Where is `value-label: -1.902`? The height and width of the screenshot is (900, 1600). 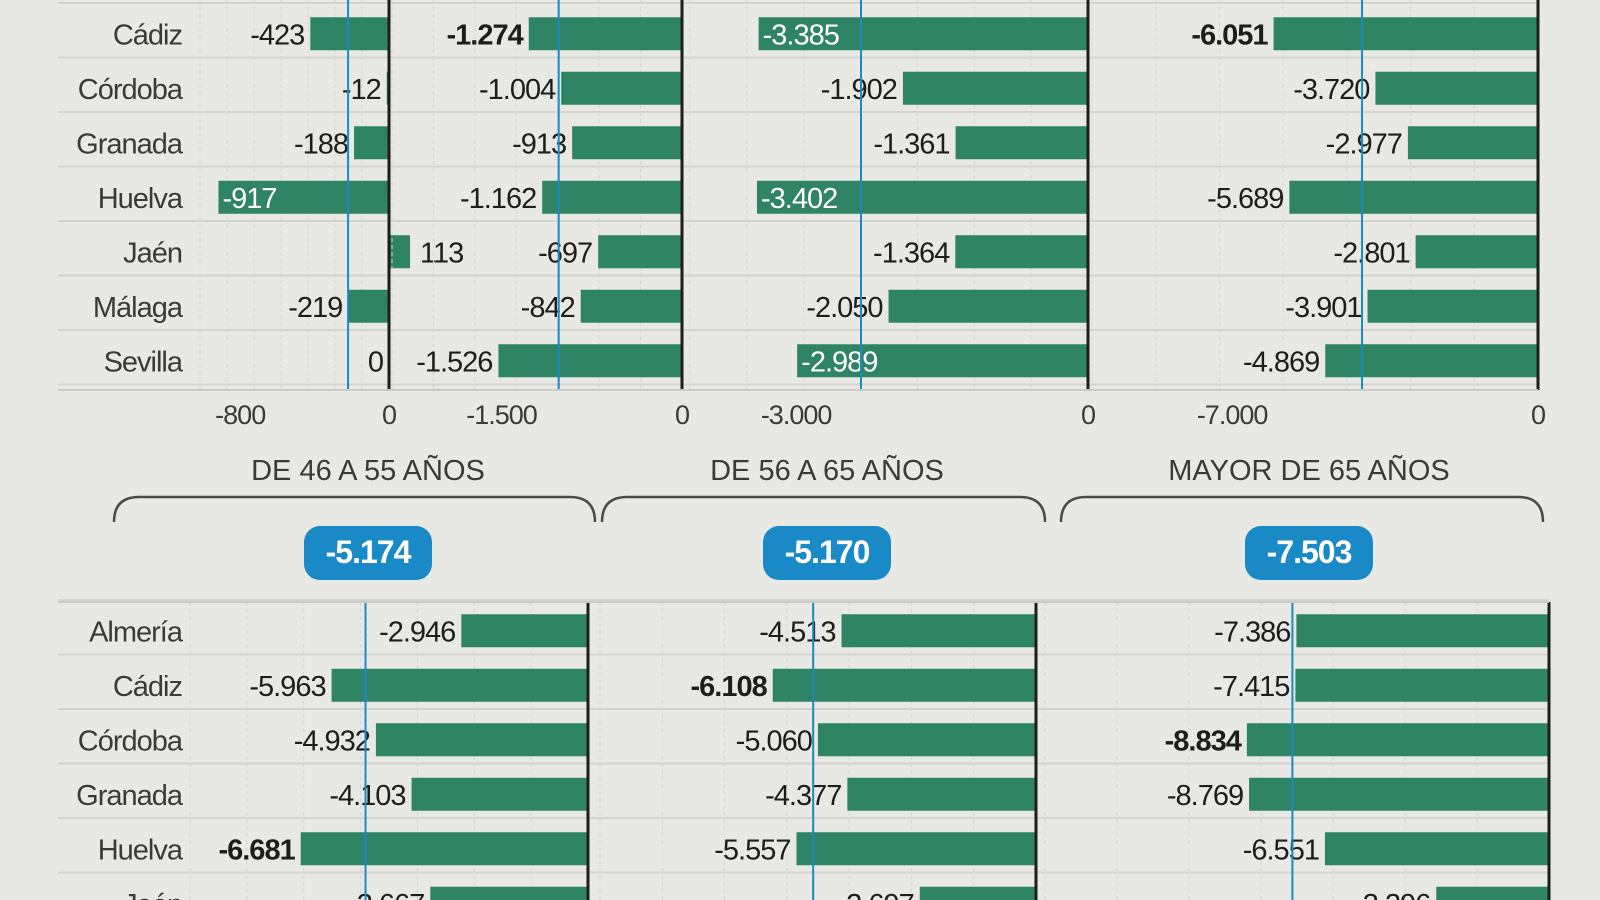 value-label: -1.902 is located at coordinates (859, 90).